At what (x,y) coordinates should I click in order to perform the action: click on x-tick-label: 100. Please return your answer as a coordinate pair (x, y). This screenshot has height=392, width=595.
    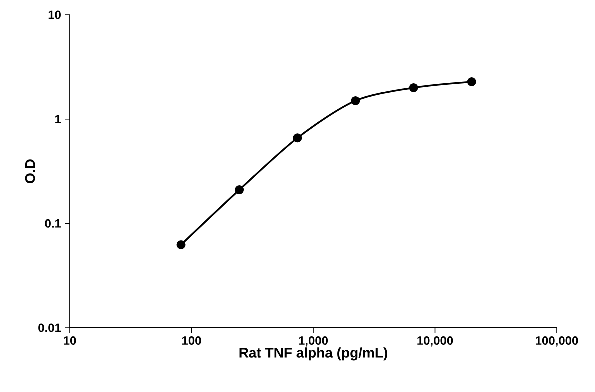
    Looking at the image, I should click on (192, 341).